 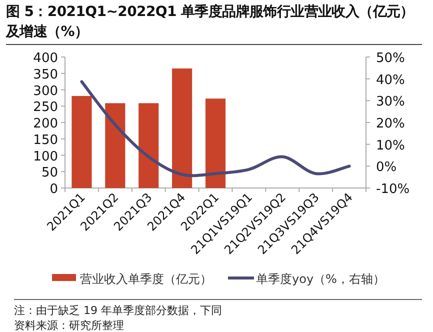 I want to click on text: 注：由于缺乏 19 年单季度部分数据，下同, so click(x=118, y=310).